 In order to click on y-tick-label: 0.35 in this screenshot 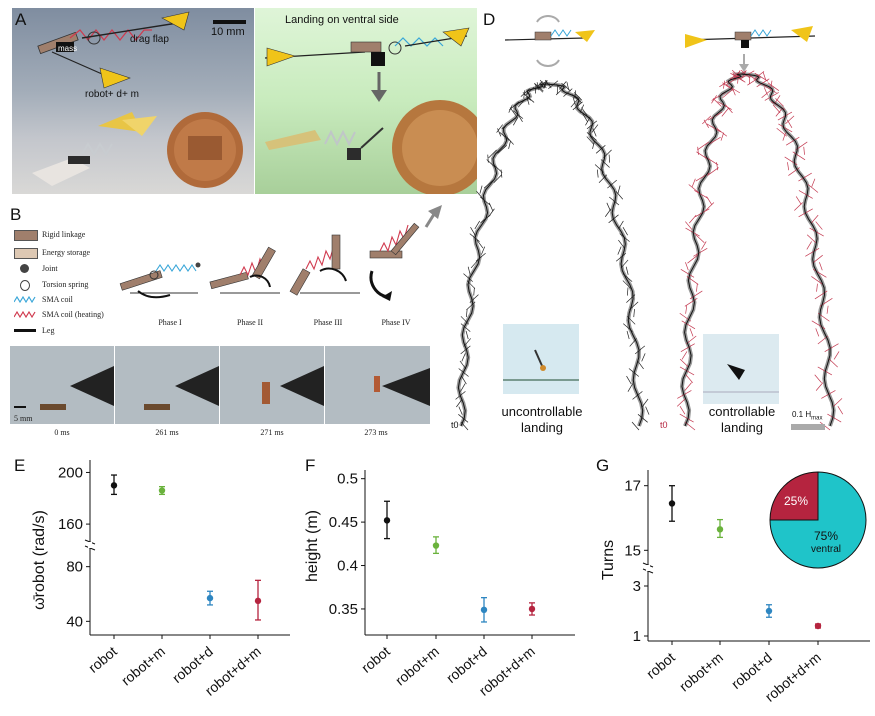, I will do `click(343, 609)`.